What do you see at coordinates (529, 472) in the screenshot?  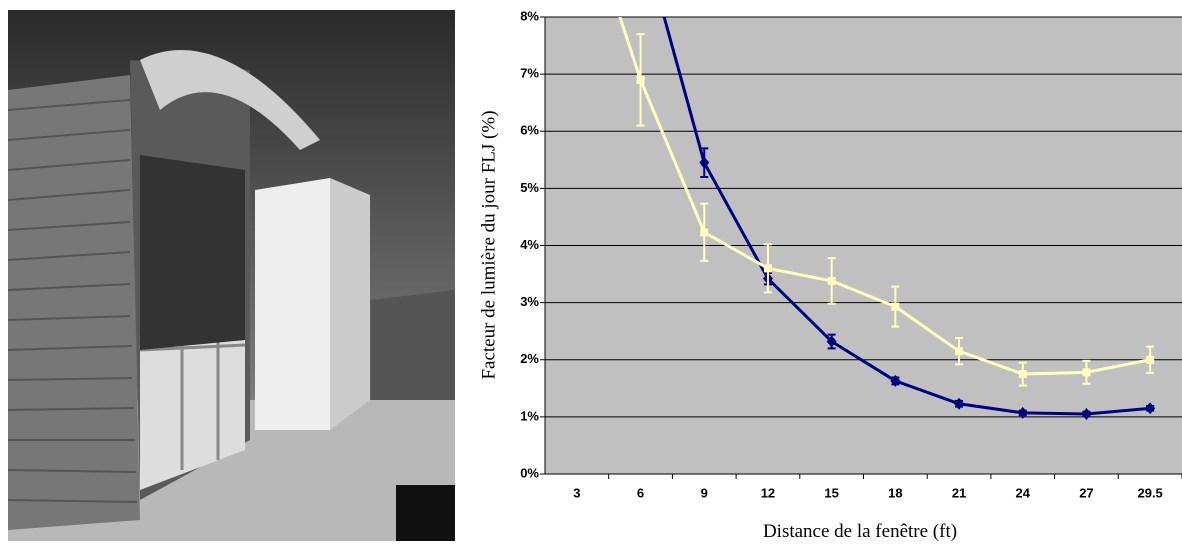 I see `y-tick-label: 0%` at bounding box center [529, 472].